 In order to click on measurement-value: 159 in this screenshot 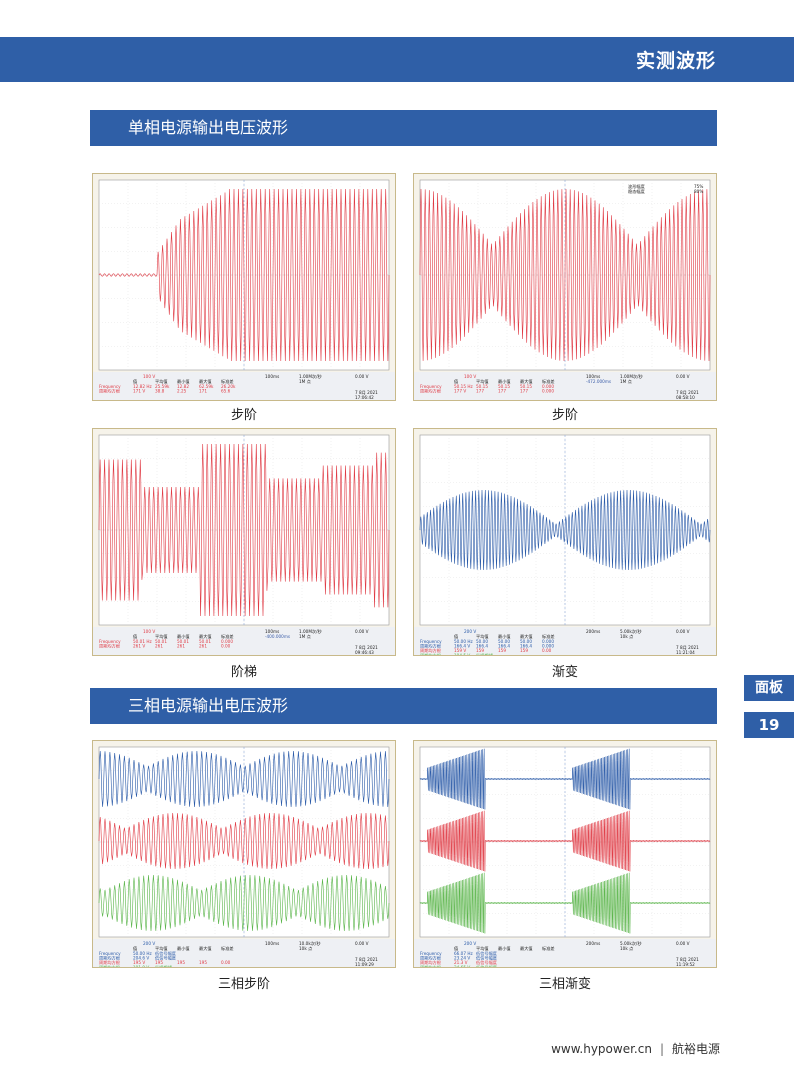, I will do `click(480, 650)`.